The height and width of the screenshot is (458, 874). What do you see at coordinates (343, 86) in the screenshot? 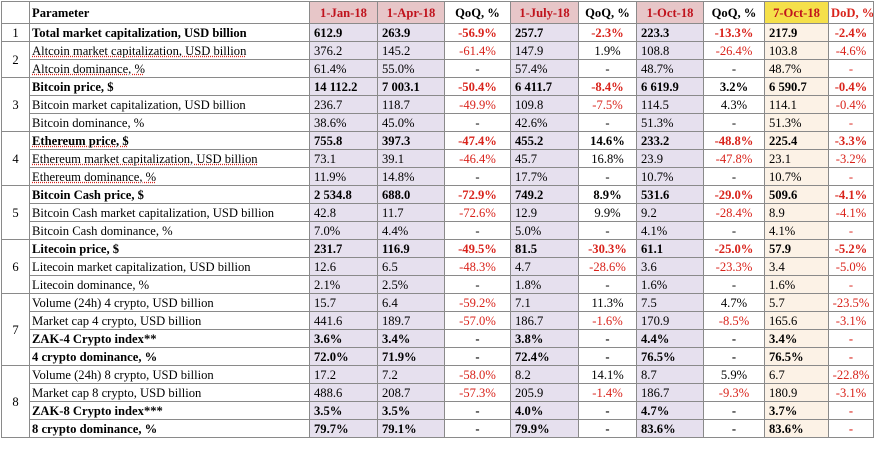
I see `value-cell: 14 112.2` at bounding box center [343, 86].